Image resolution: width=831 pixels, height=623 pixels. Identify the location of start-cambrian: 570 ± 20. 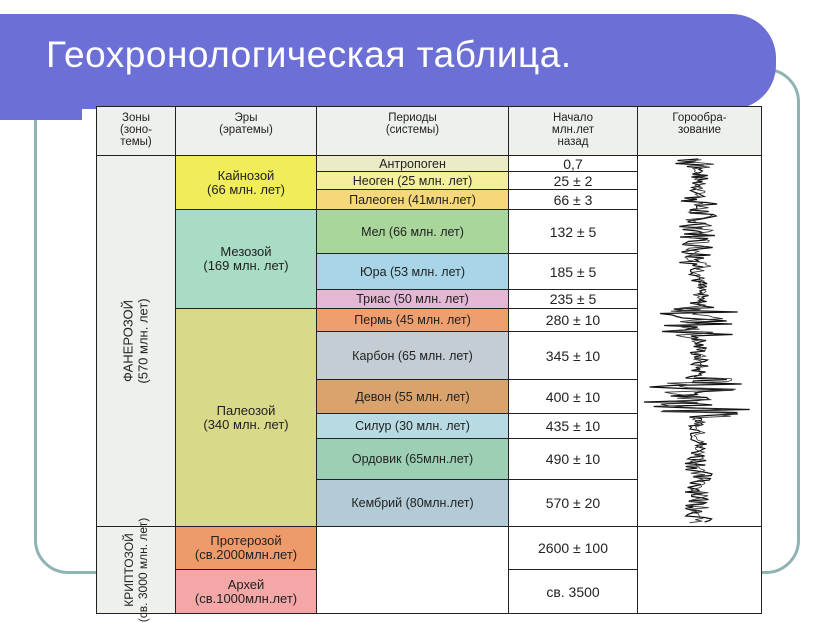
(573, 503).